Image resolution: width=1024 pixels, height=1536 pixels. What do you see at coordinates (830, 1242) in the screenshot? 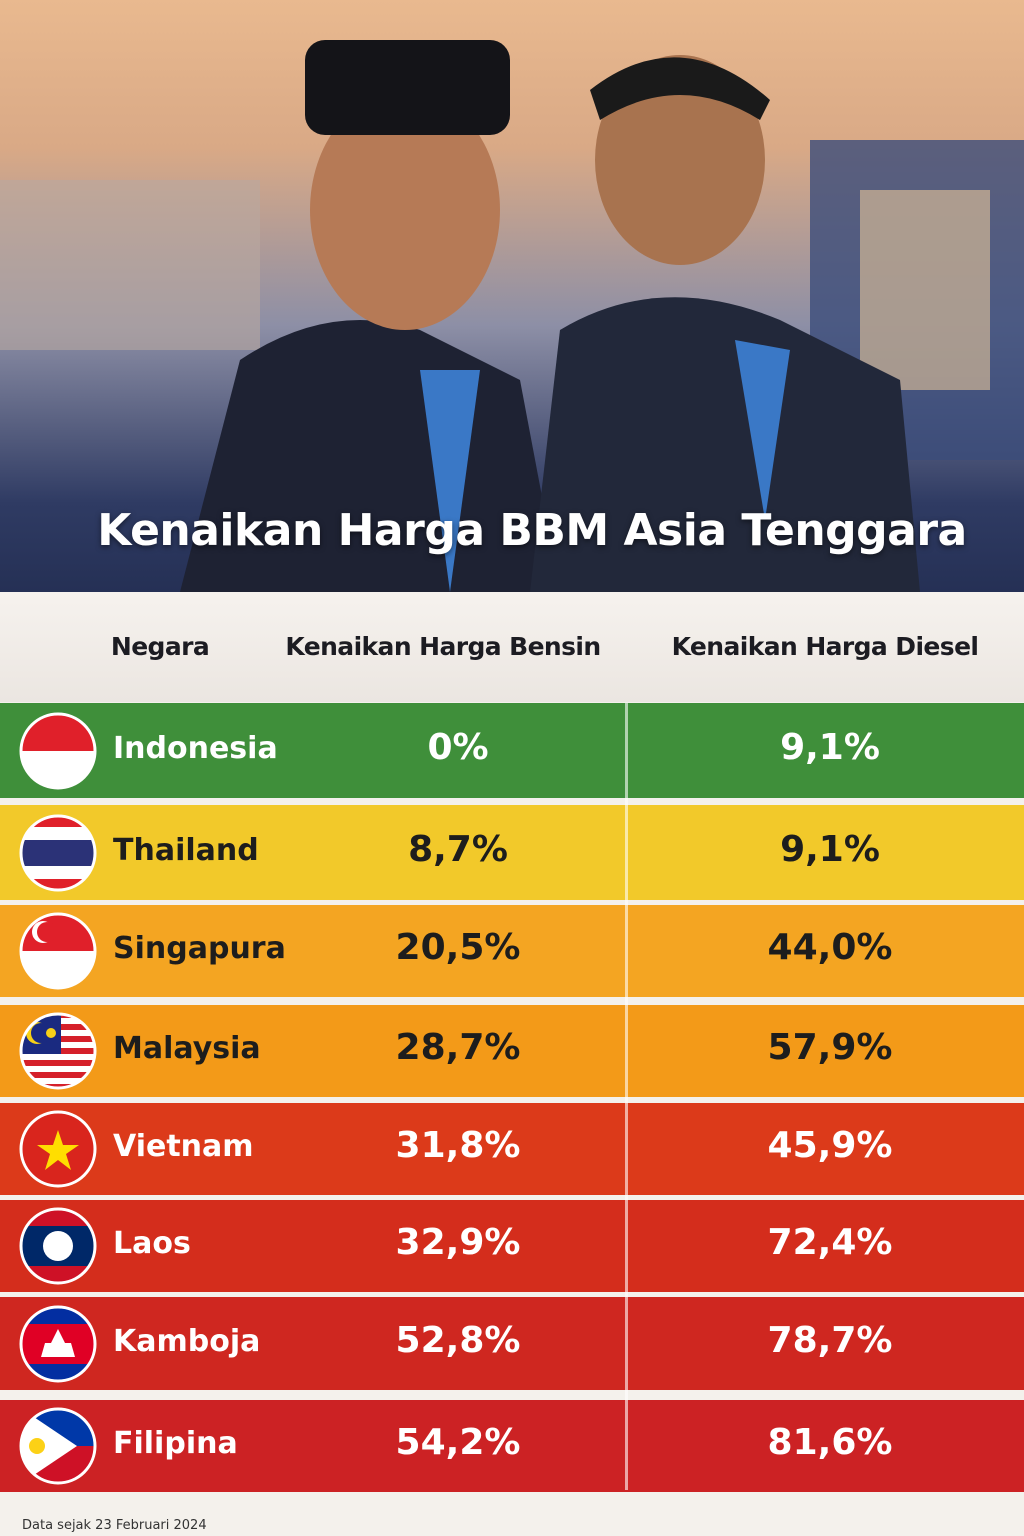
I see `diesel-value: 72,4%` at bounding box center [830, 1242].